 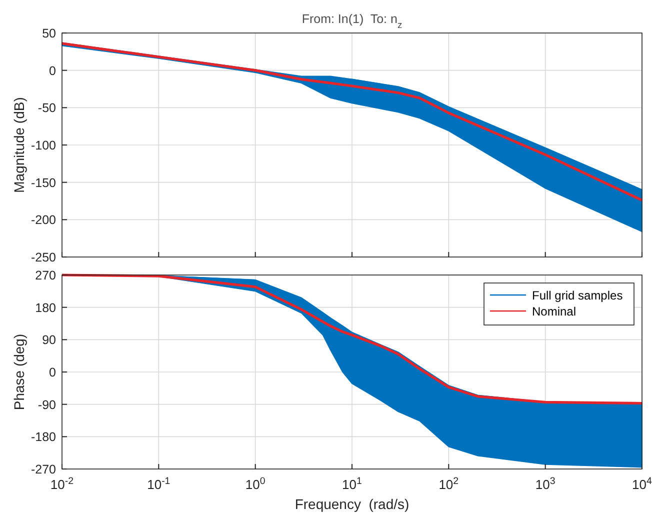 I want to click on x-tick-label: 10$^{3}$, so click(x=545, y=484).